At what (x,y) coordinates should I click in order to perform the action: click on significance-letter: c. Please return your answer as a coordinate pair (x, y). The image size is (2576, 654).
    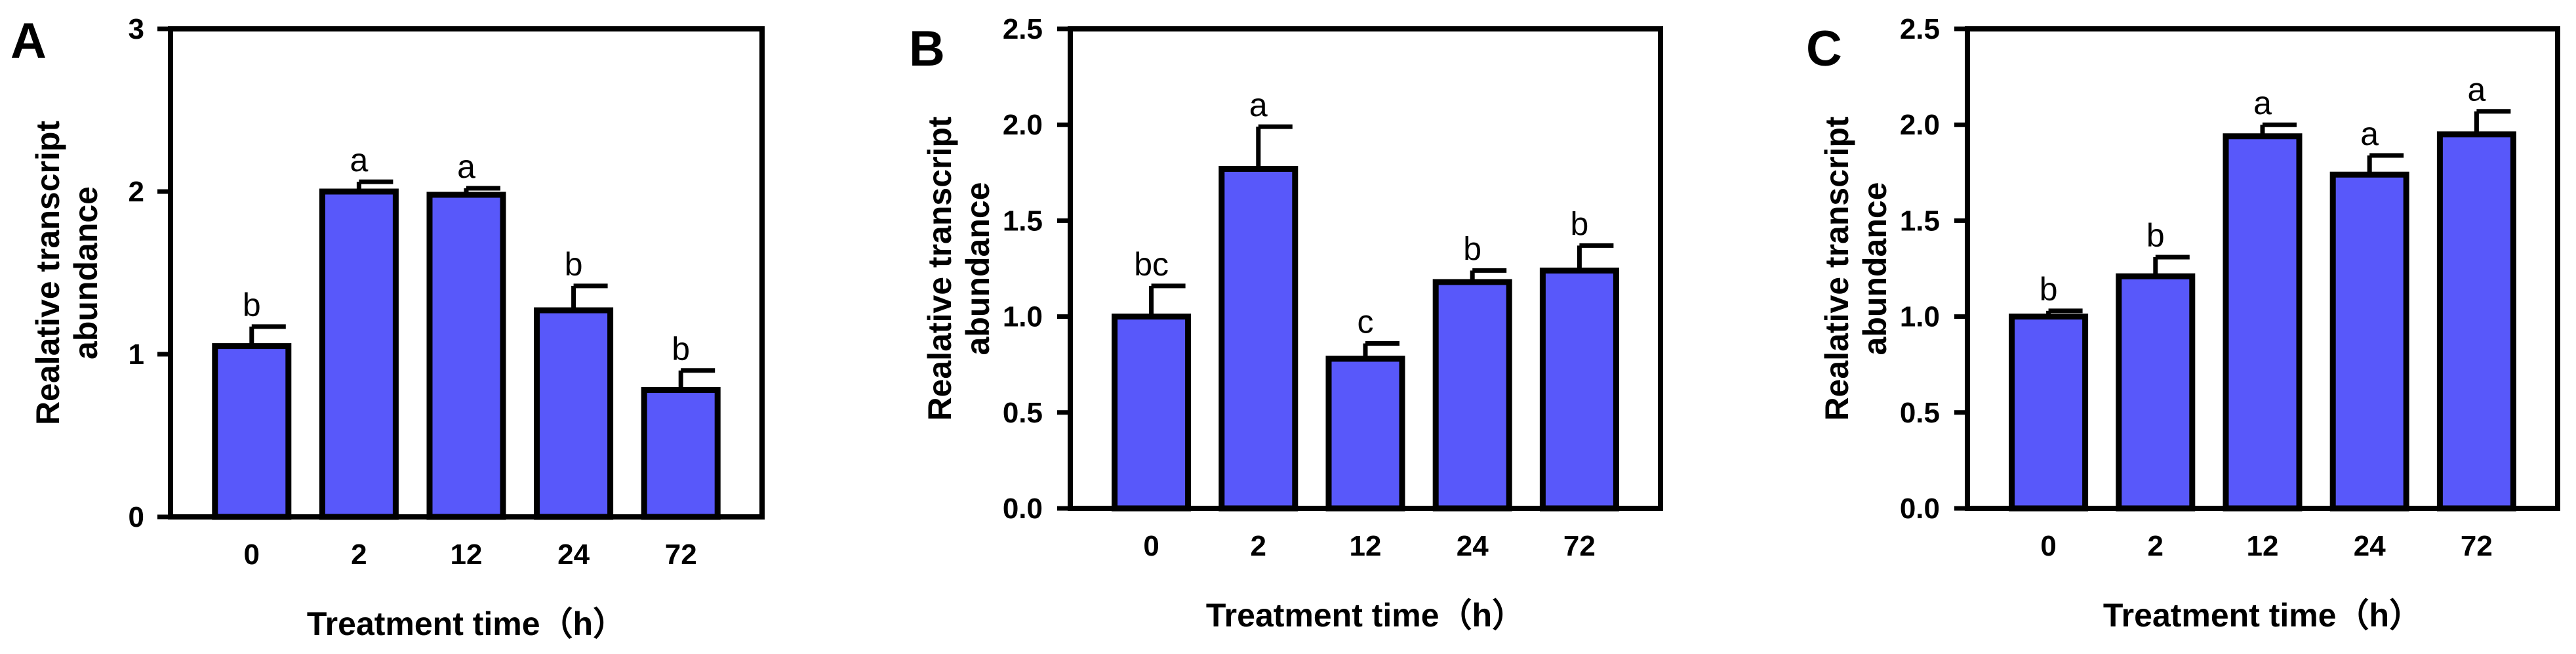
    Looking at the image, I should click on (1366, 322).